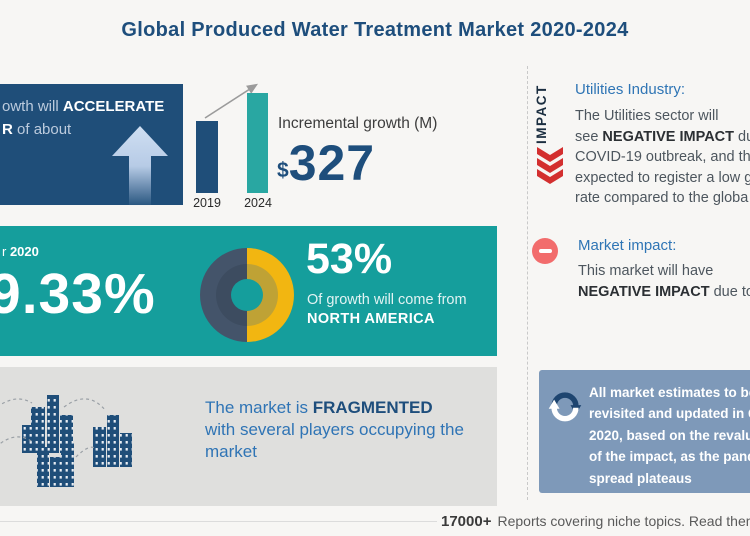 This screenshot has width=750, height=536. What do you see at coordinates (541, 114) in the screenshot?
I see `impact-vertical-label: IMPACT` at bounding box center [541, 114].